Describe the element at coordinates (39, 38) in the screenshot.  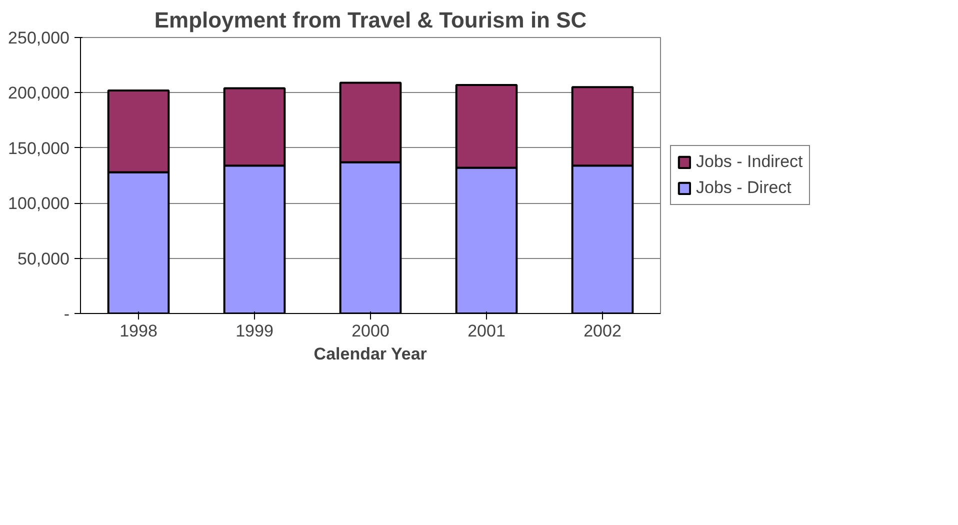
I see `y-tick-label: 250,000` at that location.